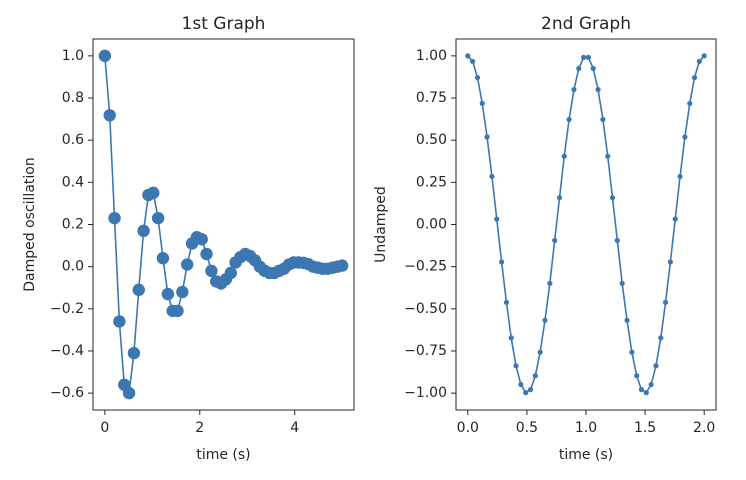 The width and height of the screenshot is (746, 480). Describe the element at coordinates (67, 309) in the screenshot. I see `y-tick-label: −0.2` at that location.